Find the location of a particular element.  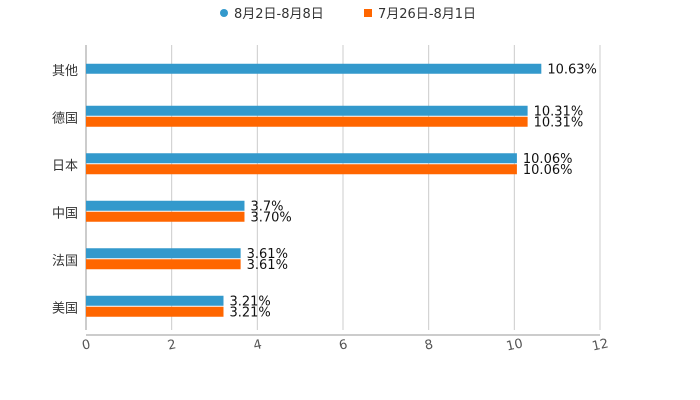

legend-label: 8月2日-8月8日 is located at coordinates (279, 14).